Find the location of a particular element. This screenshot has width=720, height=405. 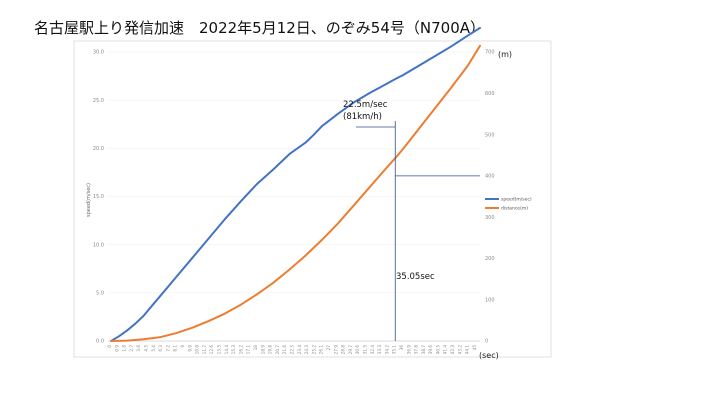

y-tick-label: 5.0 is located at coordinates (100, 294).